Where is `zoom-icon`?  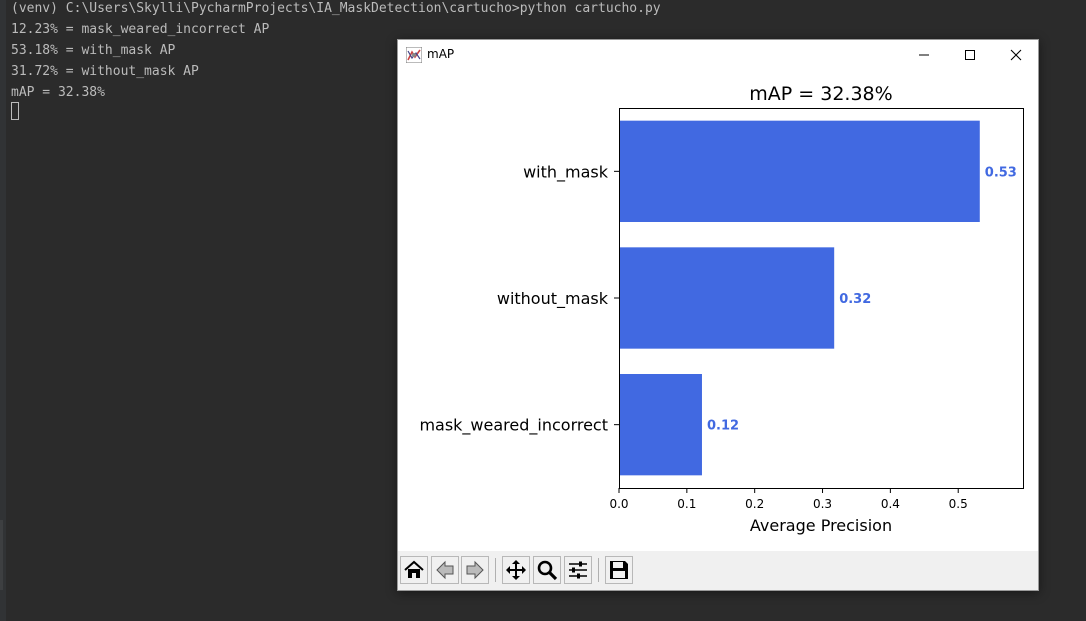
zoom-icon is located at coordinates (547, 570).